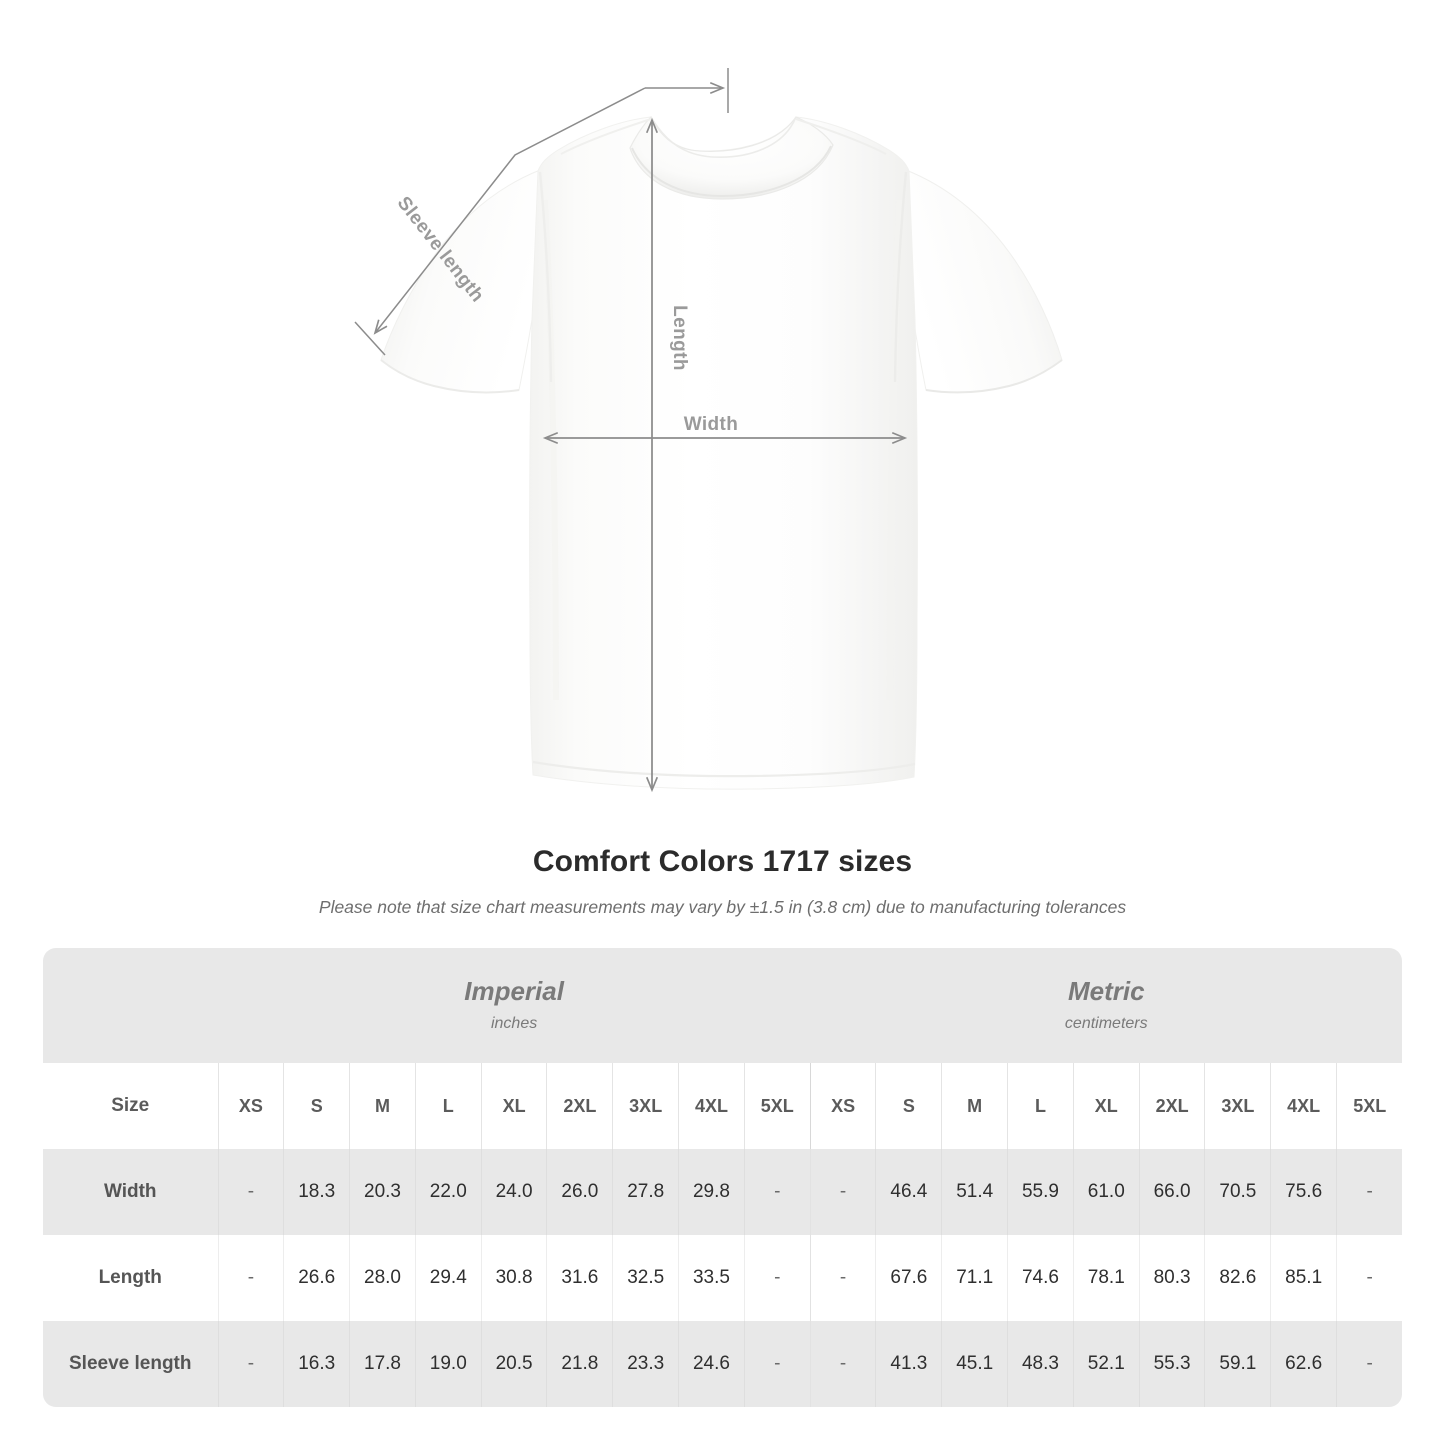  Describe the element at coordinates (679, 338) in the screenshot. I see `length-label: Length` at that location.